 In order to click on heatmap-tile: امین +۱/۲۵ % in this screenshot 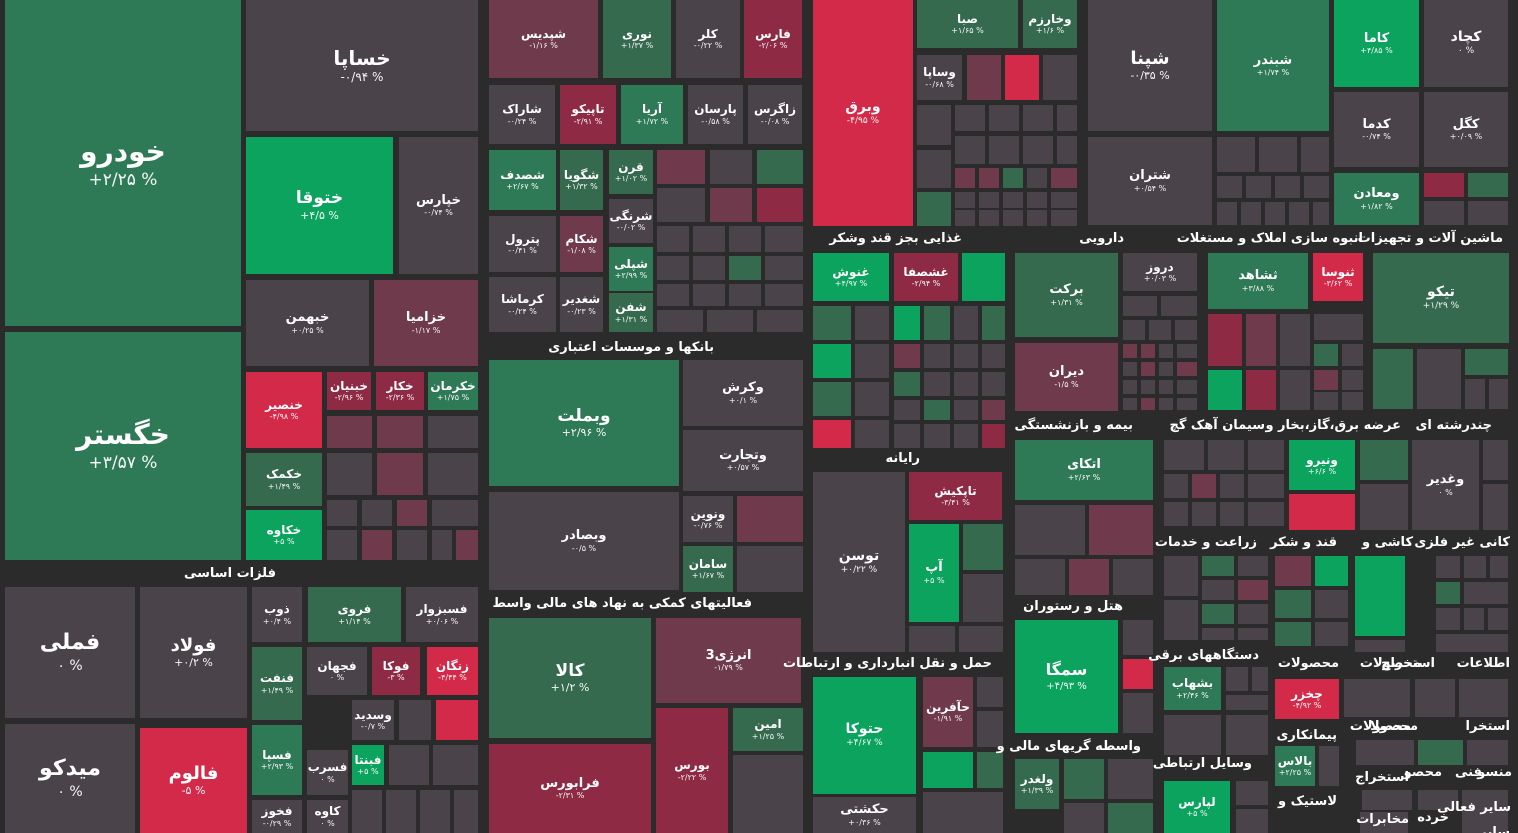, I will do `click(768, 729)`.